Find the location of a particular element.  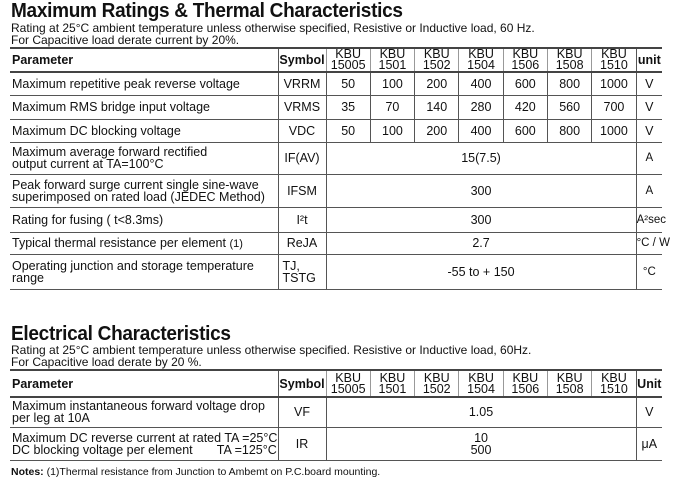

model-number: 1506 is located at coordinates (525, 65).